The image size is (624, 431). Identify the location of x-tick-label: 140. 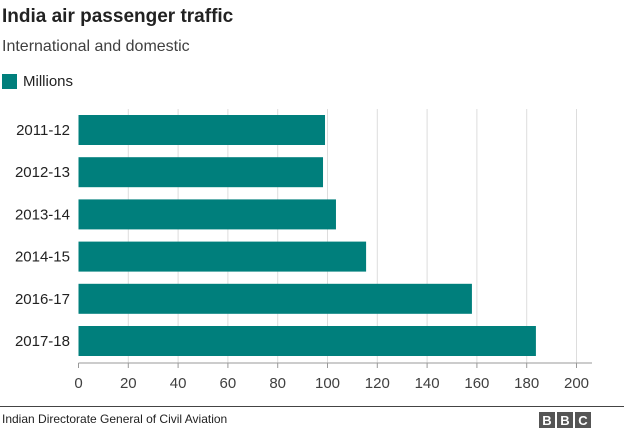
(427, 383).